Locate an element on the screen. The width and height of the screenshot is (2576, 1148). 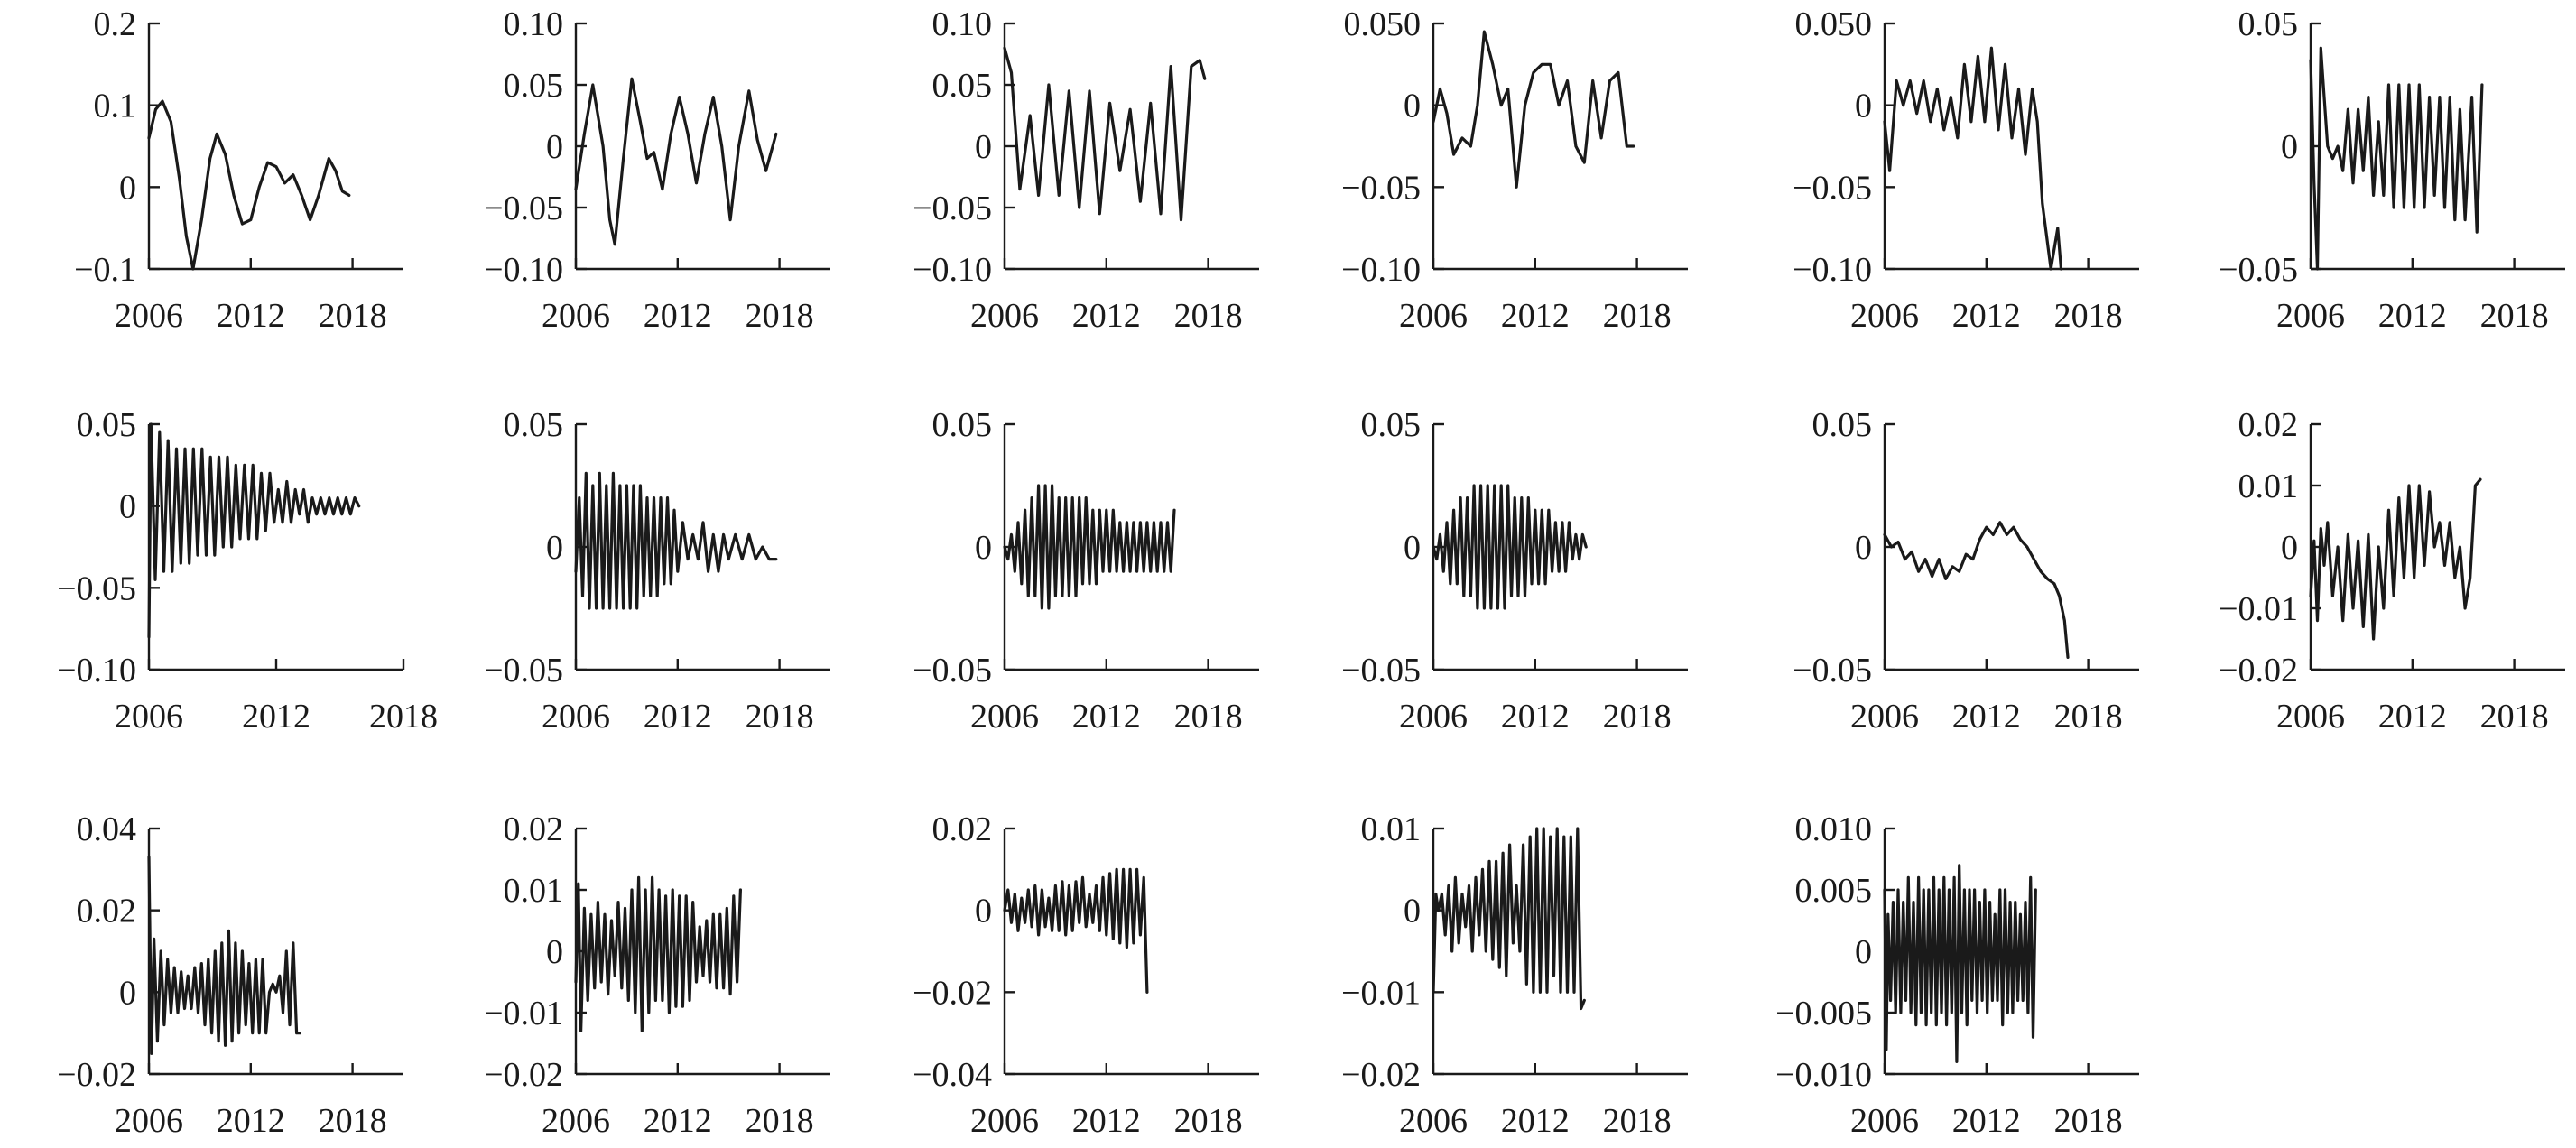
y-tick-label: 0.050 is located at coordinates (1834, 24).